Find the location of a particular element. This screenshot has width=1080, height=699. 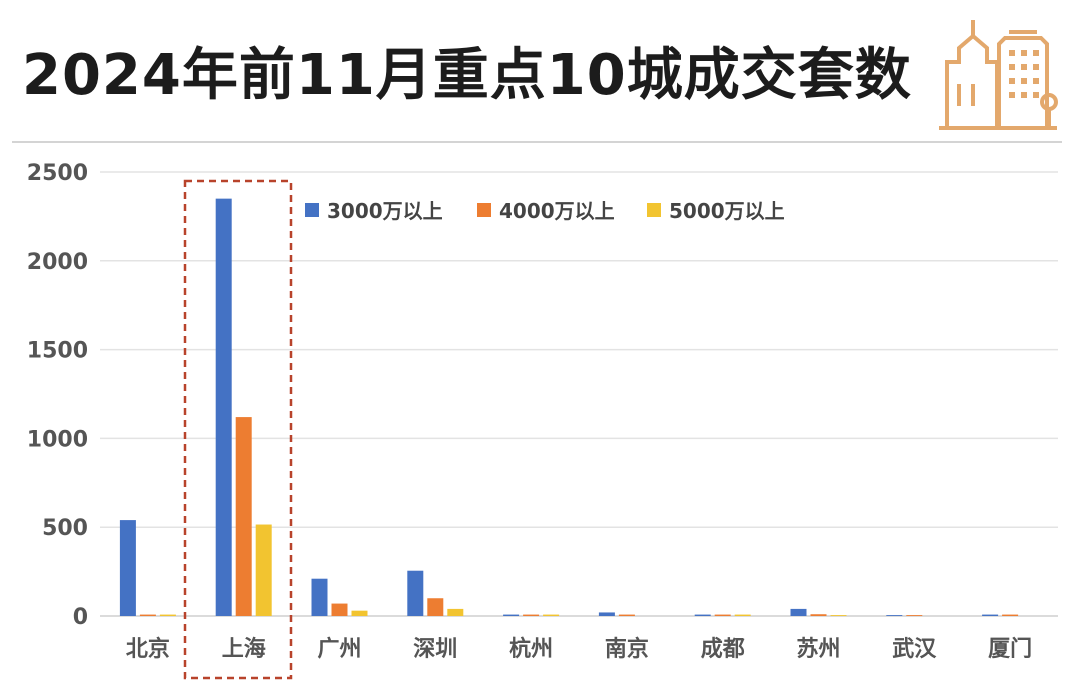

y-tick-label: 2000 is located at coordinates (57, 262).